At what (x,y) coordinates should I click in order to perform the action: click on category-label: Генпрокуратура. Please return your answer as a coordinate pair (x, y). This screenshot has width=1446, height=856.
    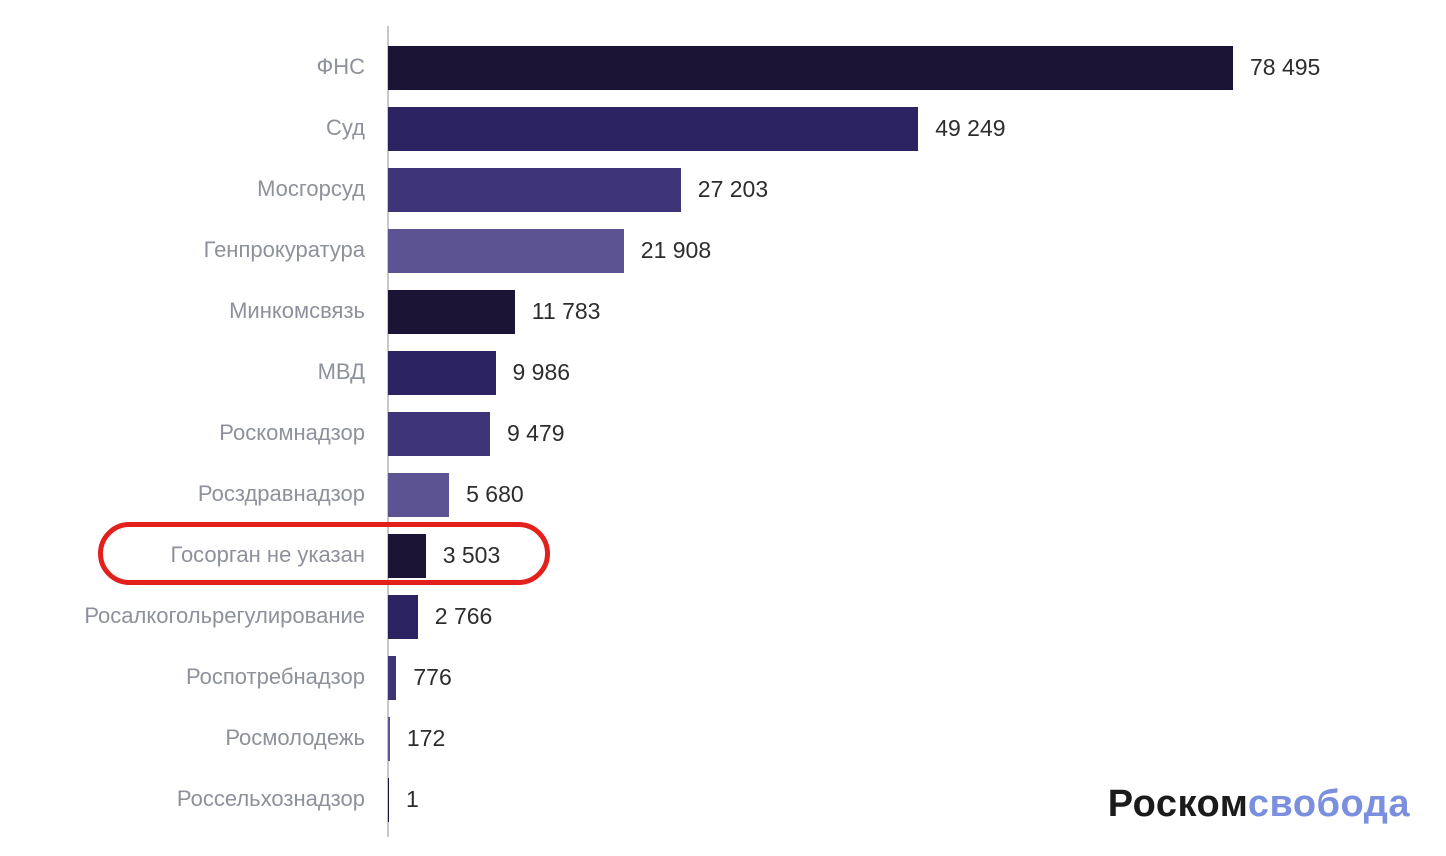
    Looking at the image, I should click on (284, 250).